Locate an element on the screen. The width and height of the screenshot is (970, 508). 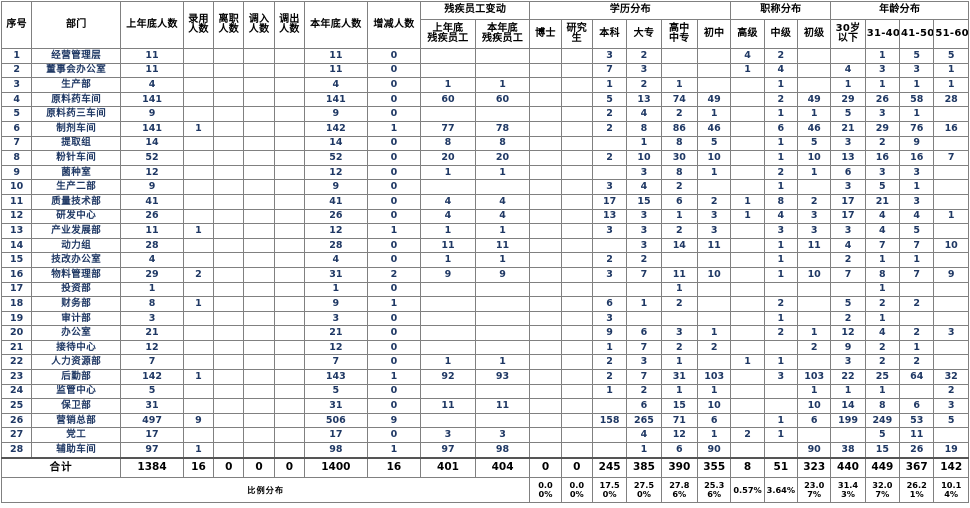
row-title-mid: 8 is located at coordinates (781, 201).